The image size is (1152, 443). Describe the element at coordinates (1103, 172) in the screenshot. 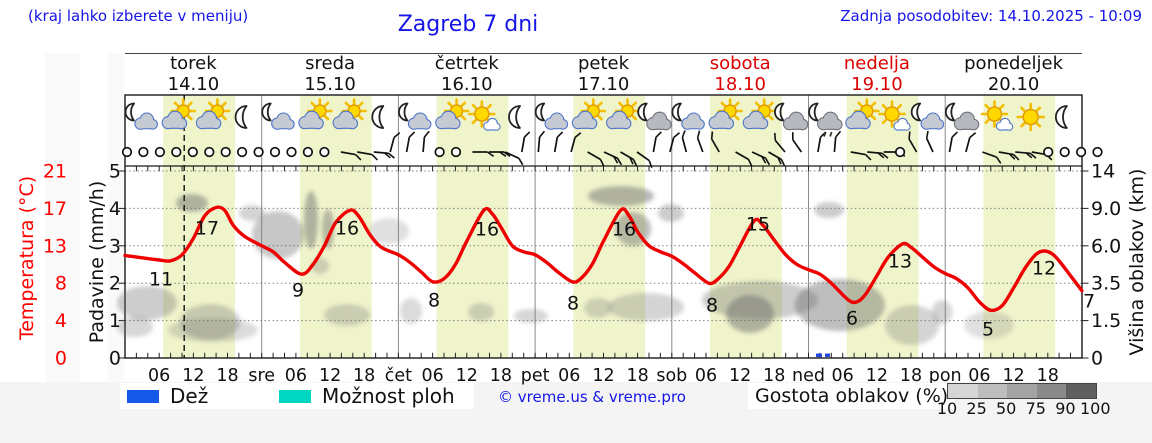

I see `svg-text: 14` at that location.